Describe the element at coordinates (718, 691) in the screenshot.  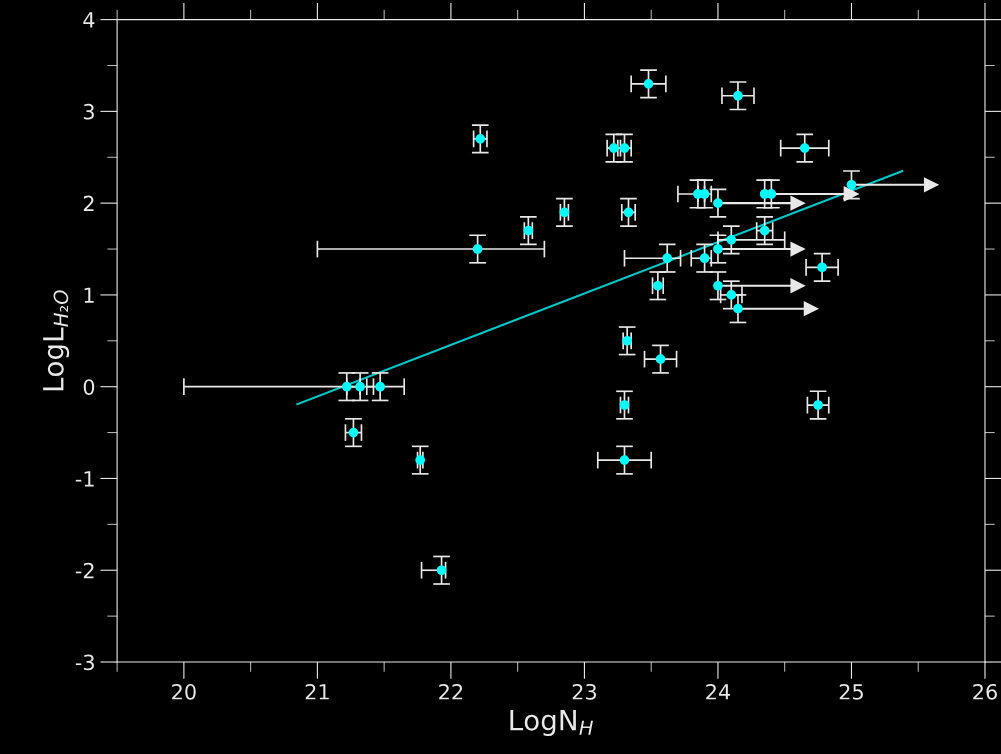
I see `x-tick-label: 24` at that location.